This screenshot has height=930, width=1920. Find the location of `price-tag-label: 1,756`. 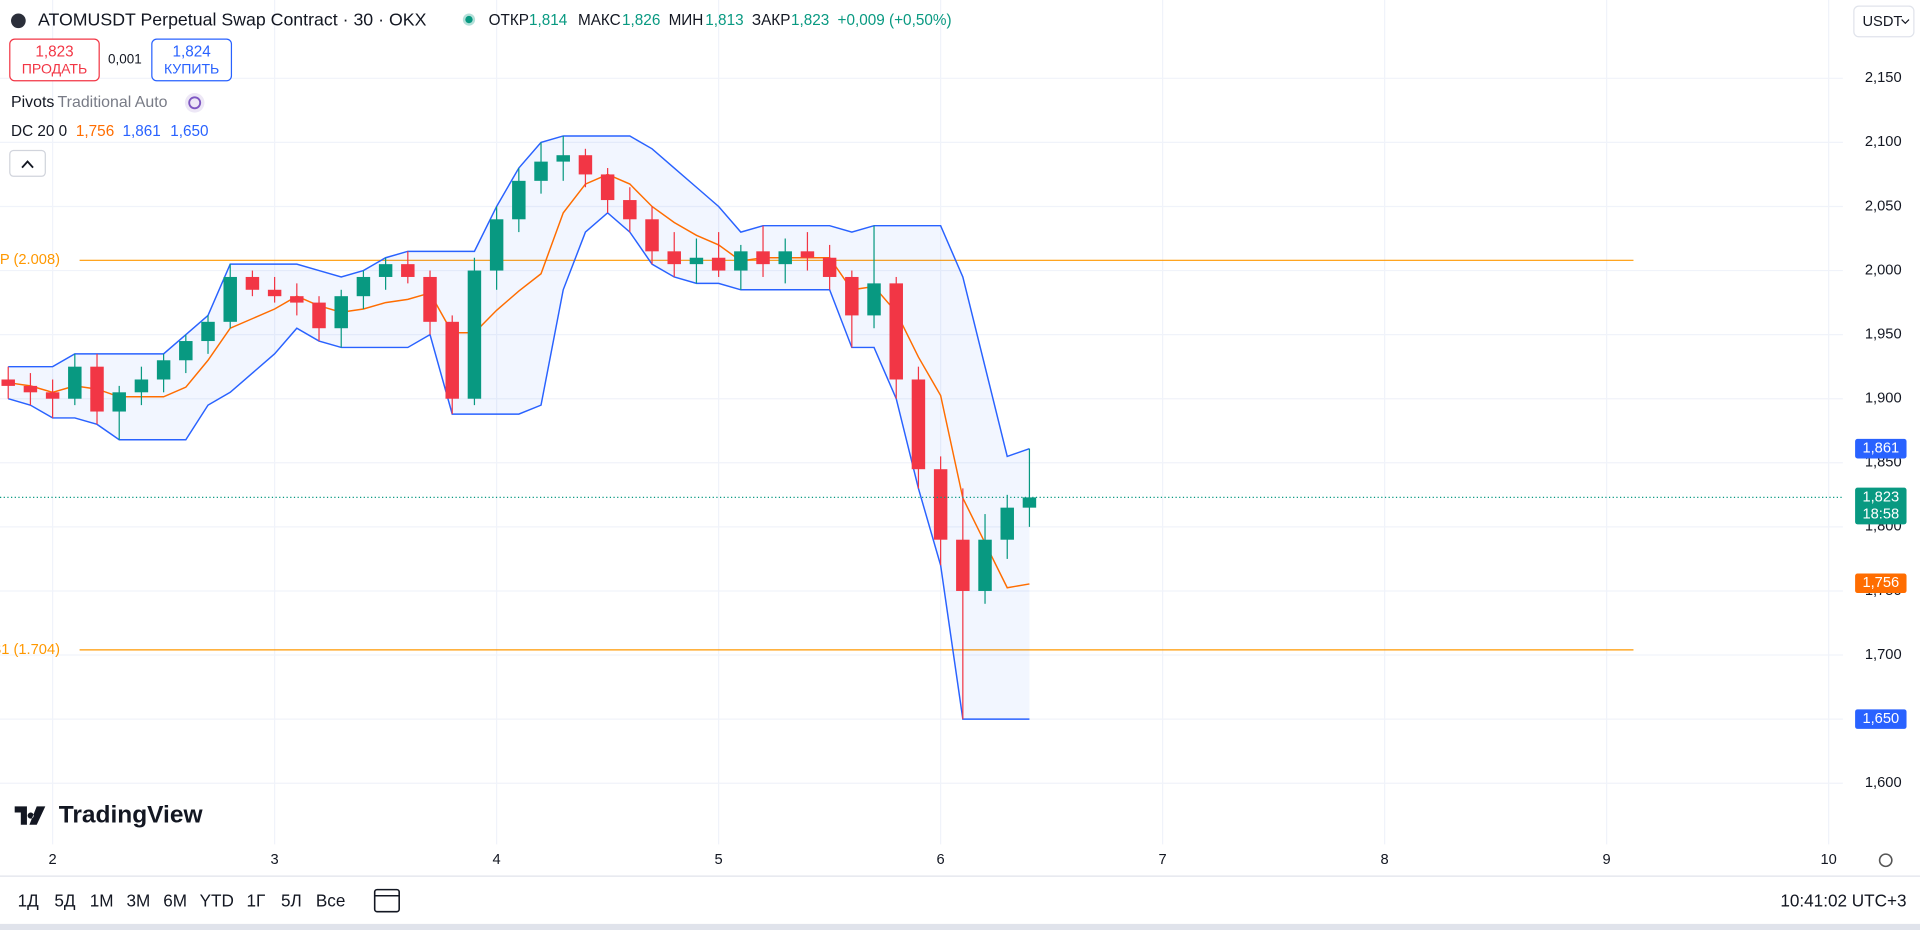

price-tag-label: 1,756 is located at coordinates (1880, 583).